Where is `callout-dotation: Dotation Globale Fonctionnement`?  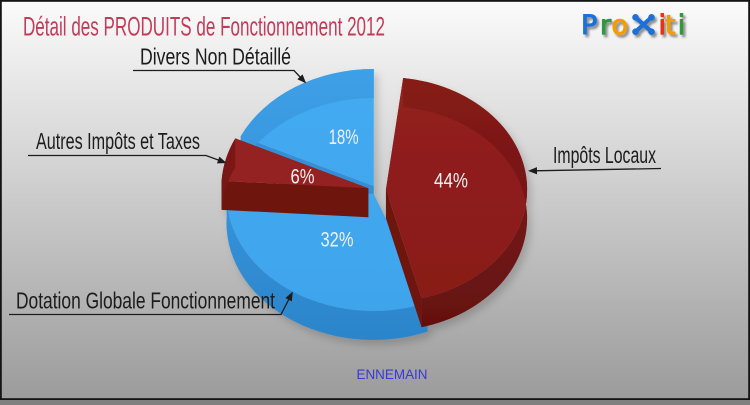 callout-dotation: Dotation Globale Fonctionnement is located at coordinates (151, 302).